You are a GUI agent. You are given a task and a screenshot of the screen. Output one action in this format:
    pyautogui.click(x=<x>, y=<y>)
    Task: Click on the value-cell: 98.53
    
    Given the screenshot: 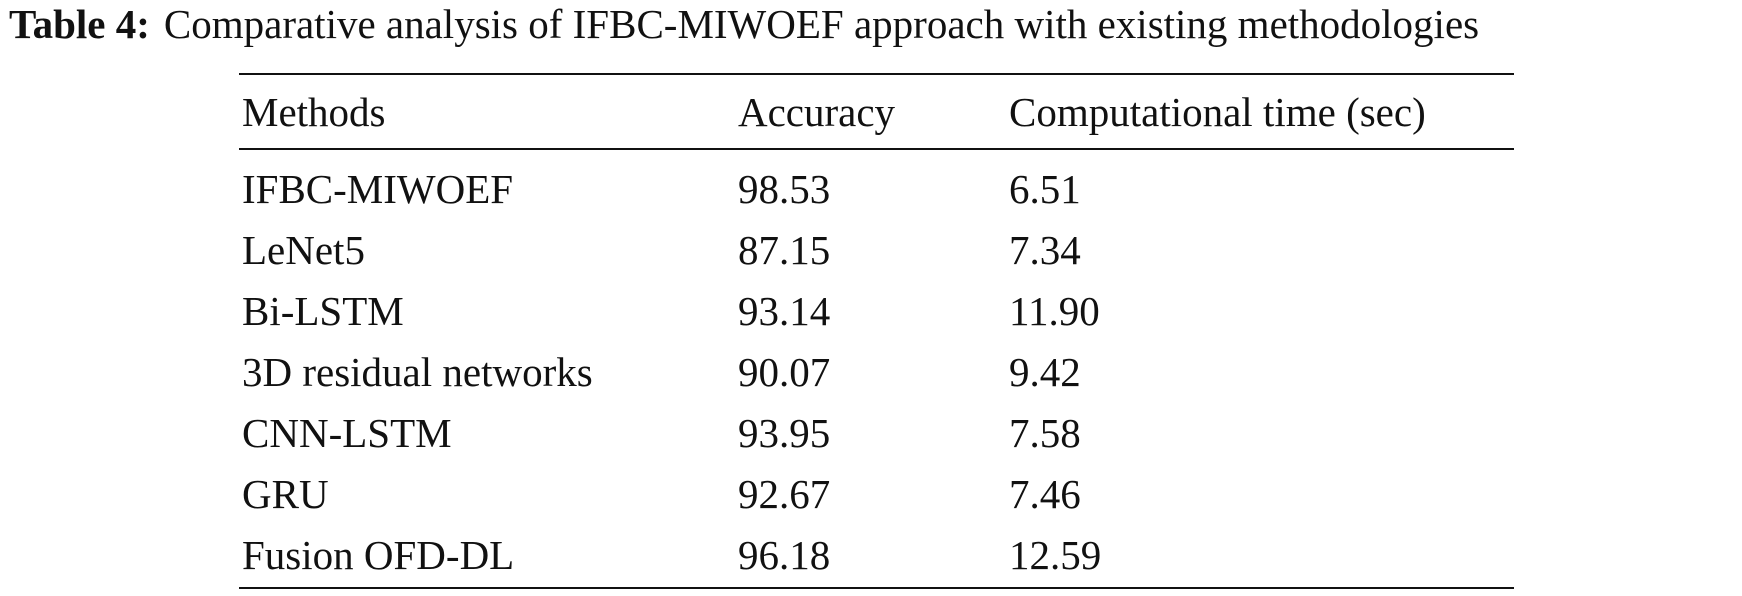 What is the action you would take?
    pyautogui.click(x=784, y=189)
    